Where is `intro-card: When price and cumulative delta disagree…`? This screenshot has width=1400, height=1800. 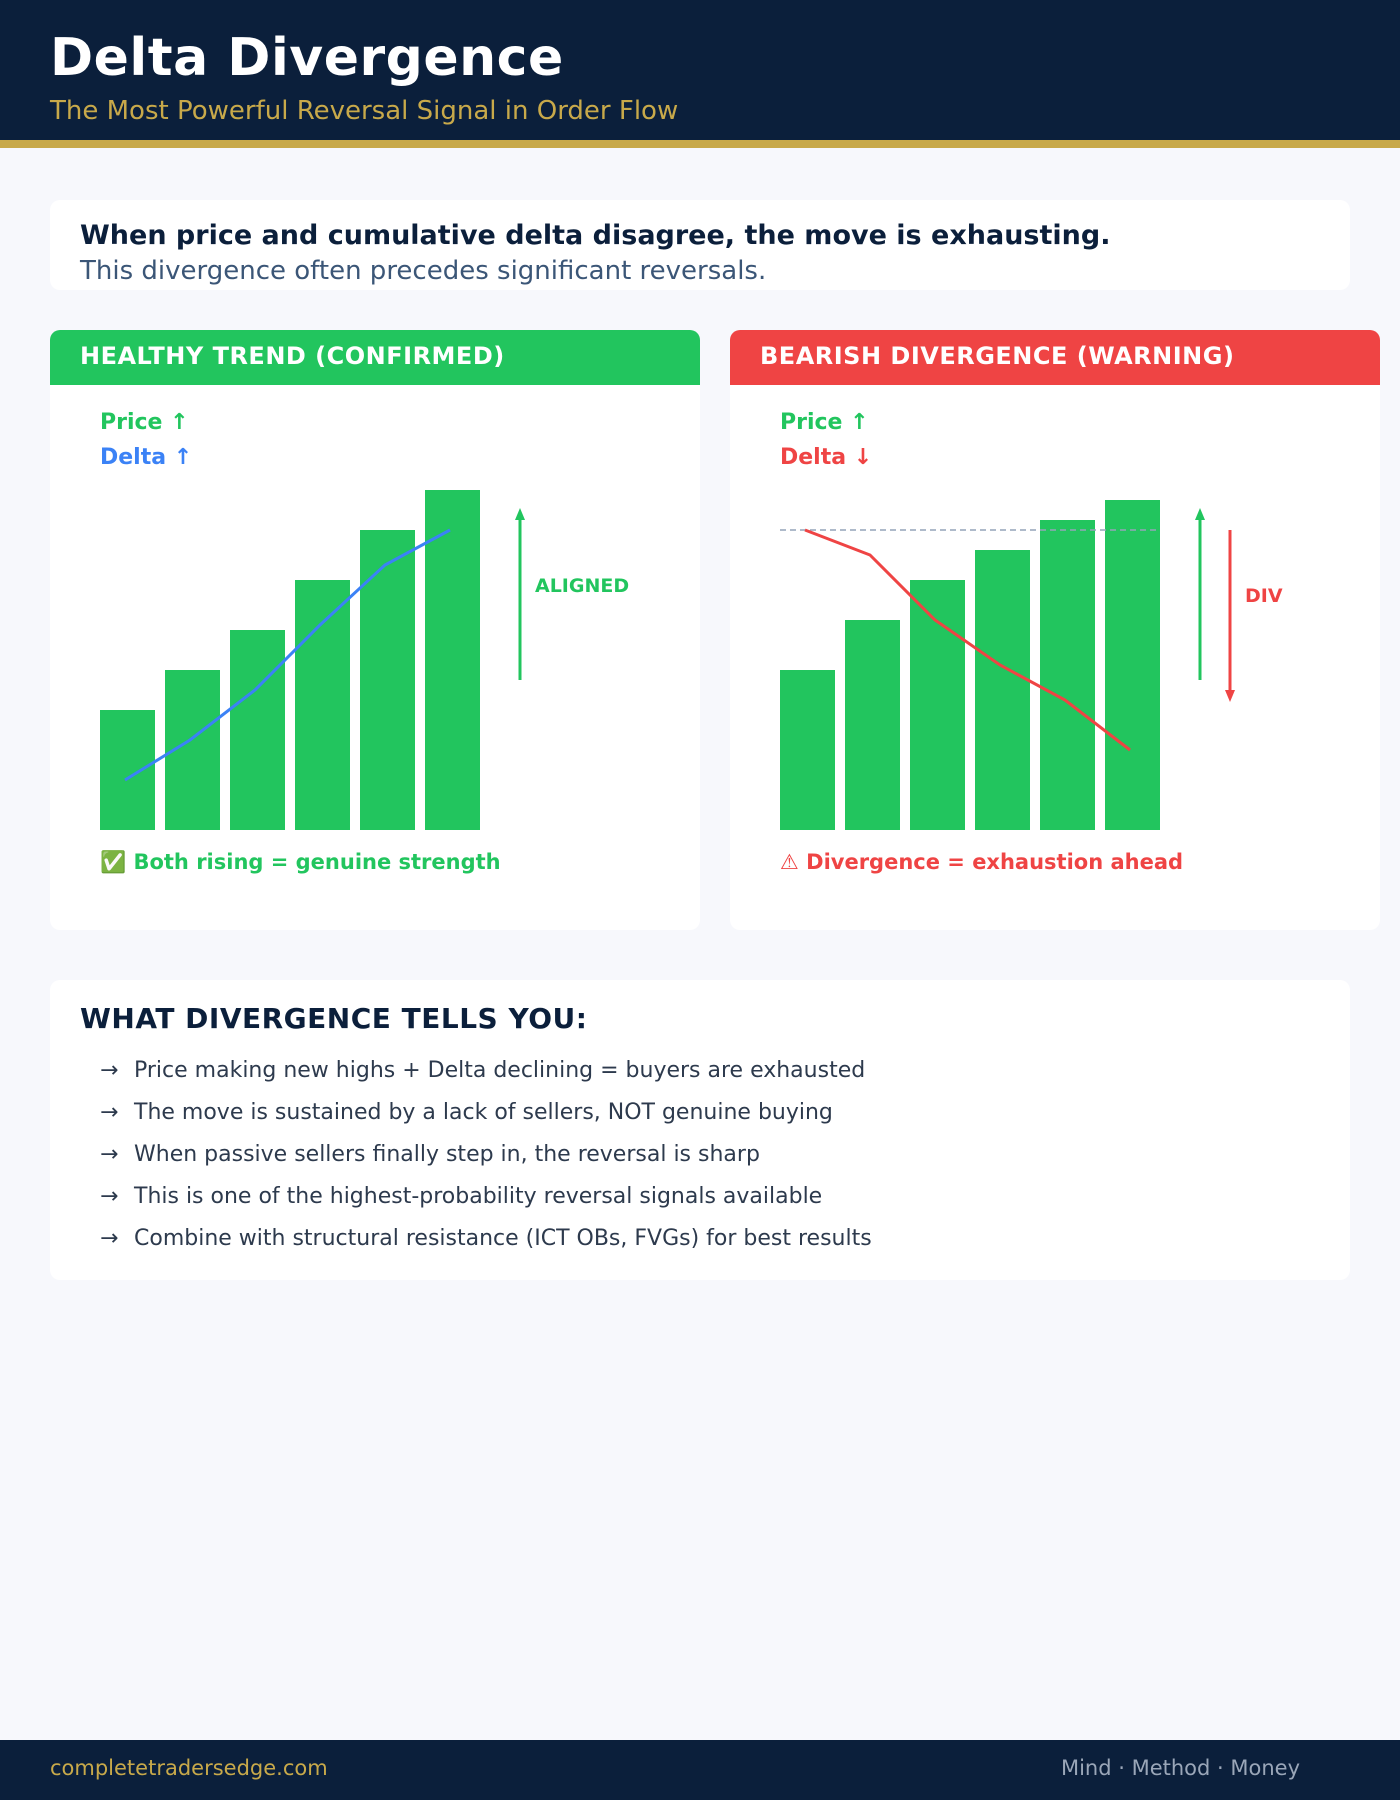 intro-card: When price and cumulative delta disagree… is located at coordinates (700, 245).